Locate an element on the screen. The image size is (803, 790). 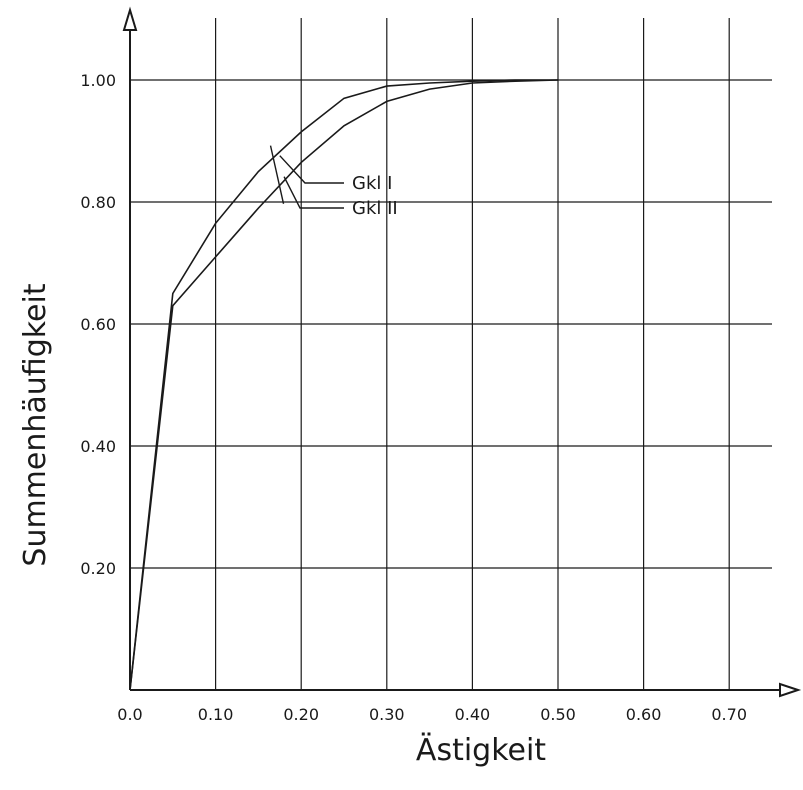
x-tick-label: 0.70 is located at coordinates (729, 714).